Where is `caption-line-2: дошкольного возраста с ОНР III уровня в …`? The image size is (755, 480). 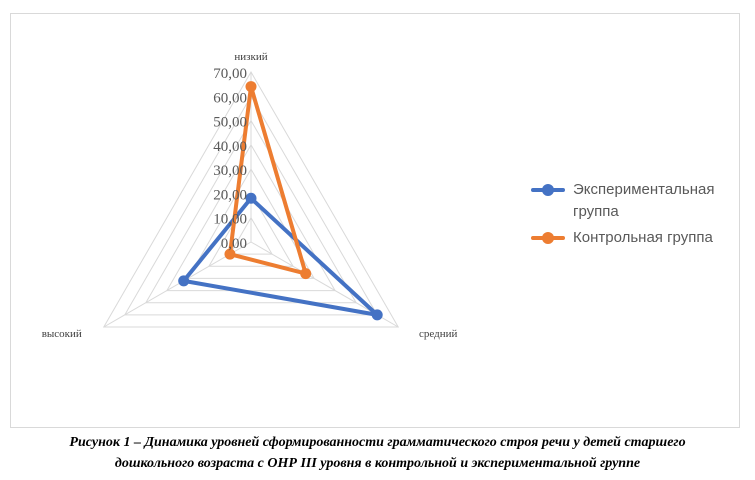
caption-line-2: дошкольного возраста с ОНР III уровня в … is located at coordinates (377, 463).